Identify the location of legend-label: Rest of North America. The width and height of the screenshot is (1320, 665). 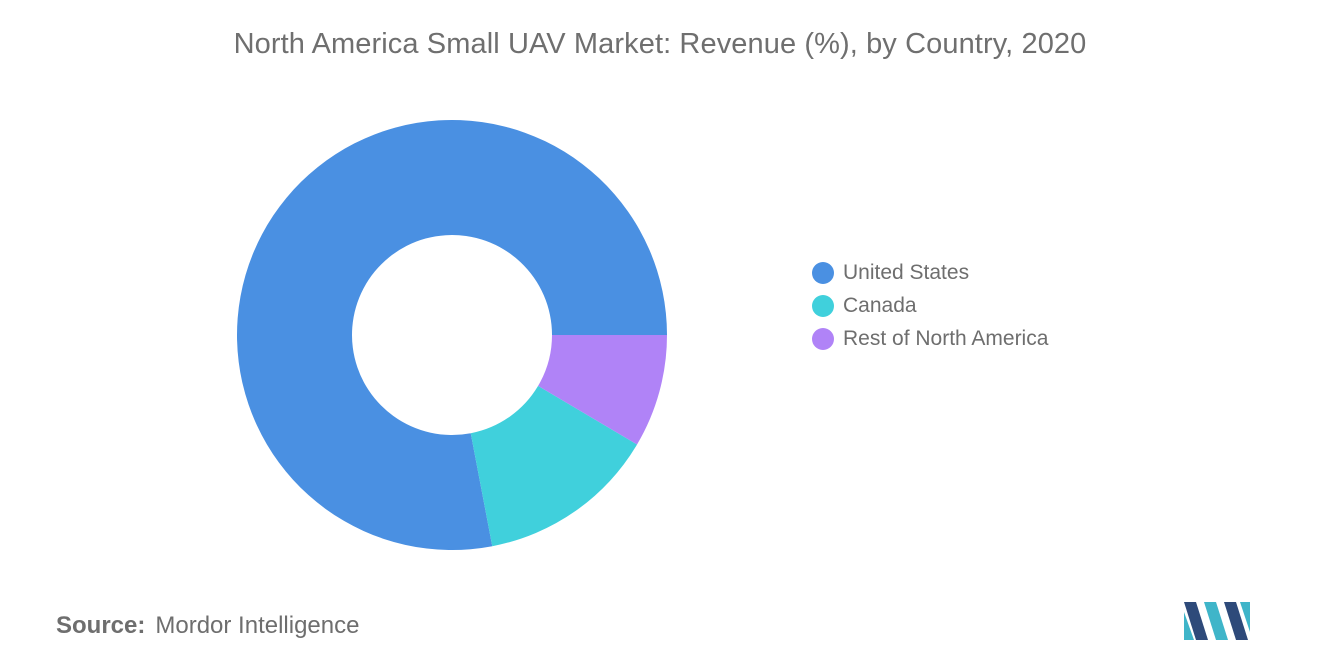
(946, 338).